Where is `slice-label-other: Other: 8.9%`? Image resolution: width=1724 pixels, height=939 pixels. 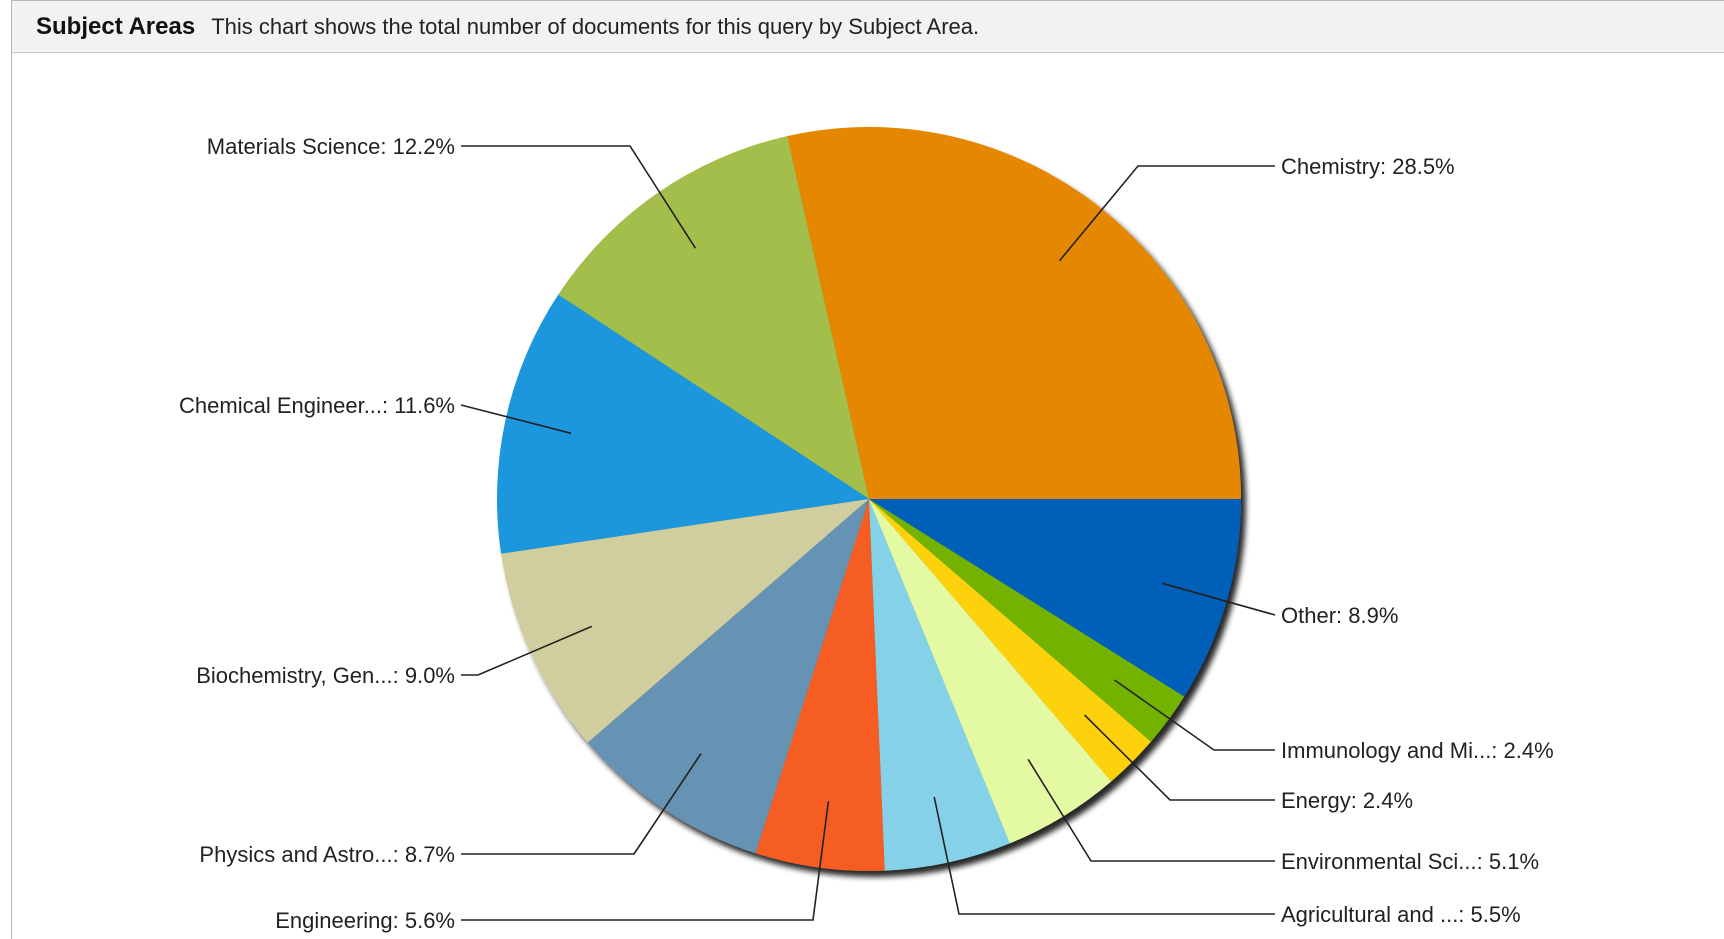 slice-label-other: Other: 8.9% is located at coordinates (1339, 615).